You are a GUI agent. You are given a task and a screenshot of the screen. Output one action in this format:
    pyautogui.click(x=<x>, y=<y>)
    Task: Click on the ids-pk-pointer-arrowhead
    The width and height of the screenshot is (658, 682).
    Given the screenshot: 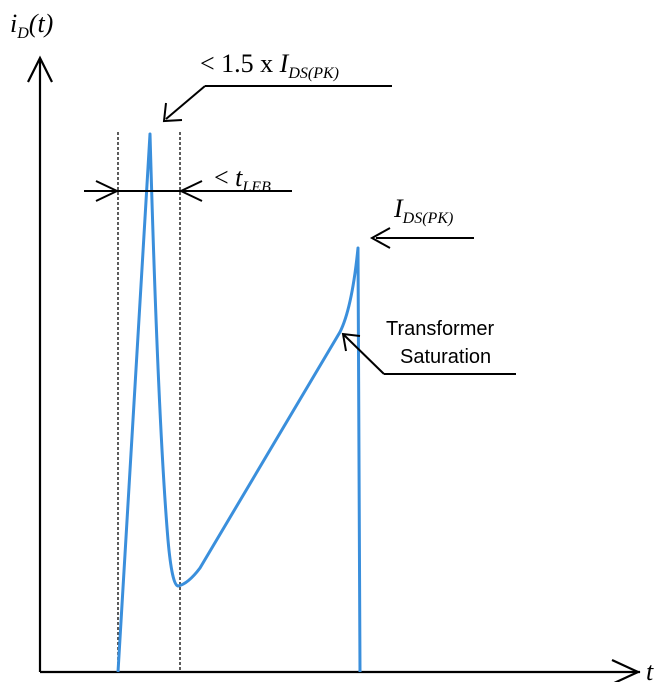 What is the action you would take?
    pyautogui.click(x=380, y=238)
    